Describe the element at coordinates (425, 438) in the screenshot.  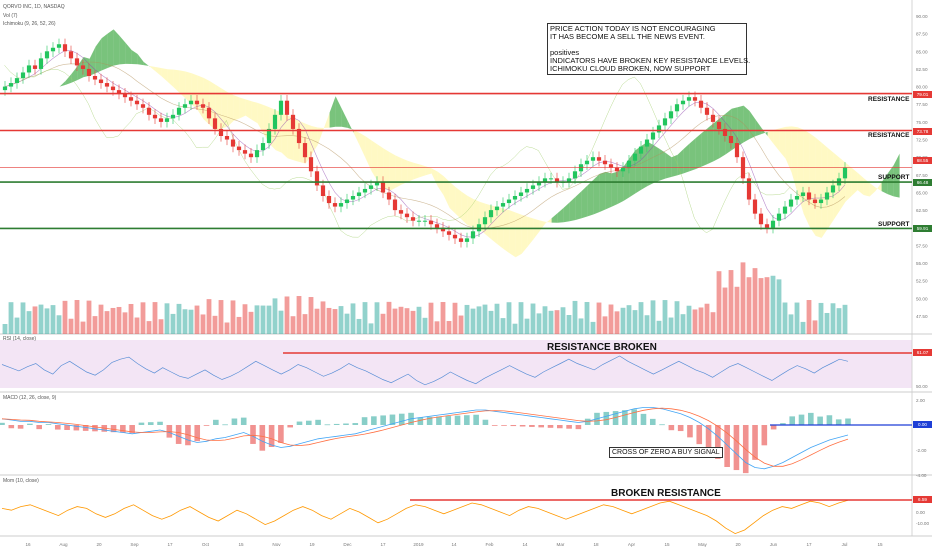
I see `macd-line` at that location.